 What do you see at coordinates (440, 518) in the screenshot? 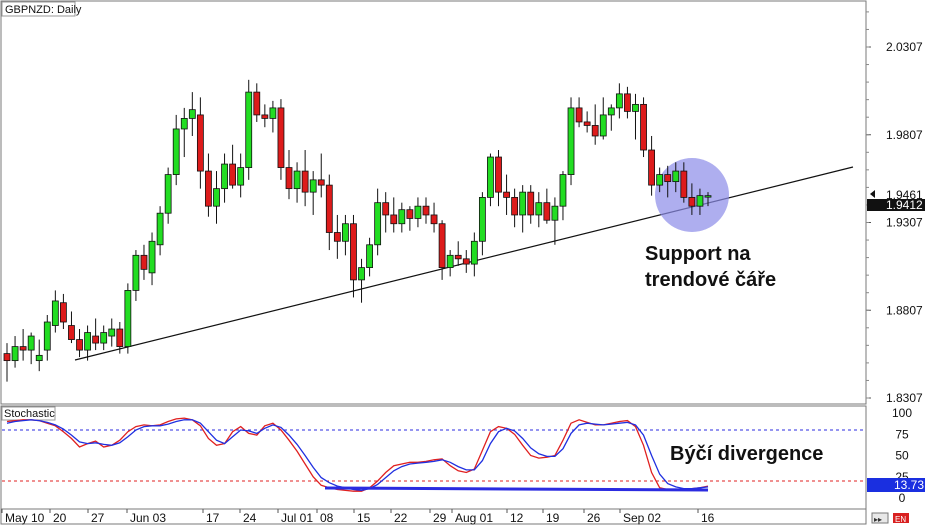
I see `time-tick-label: 29` at bounding box center [440, 518].